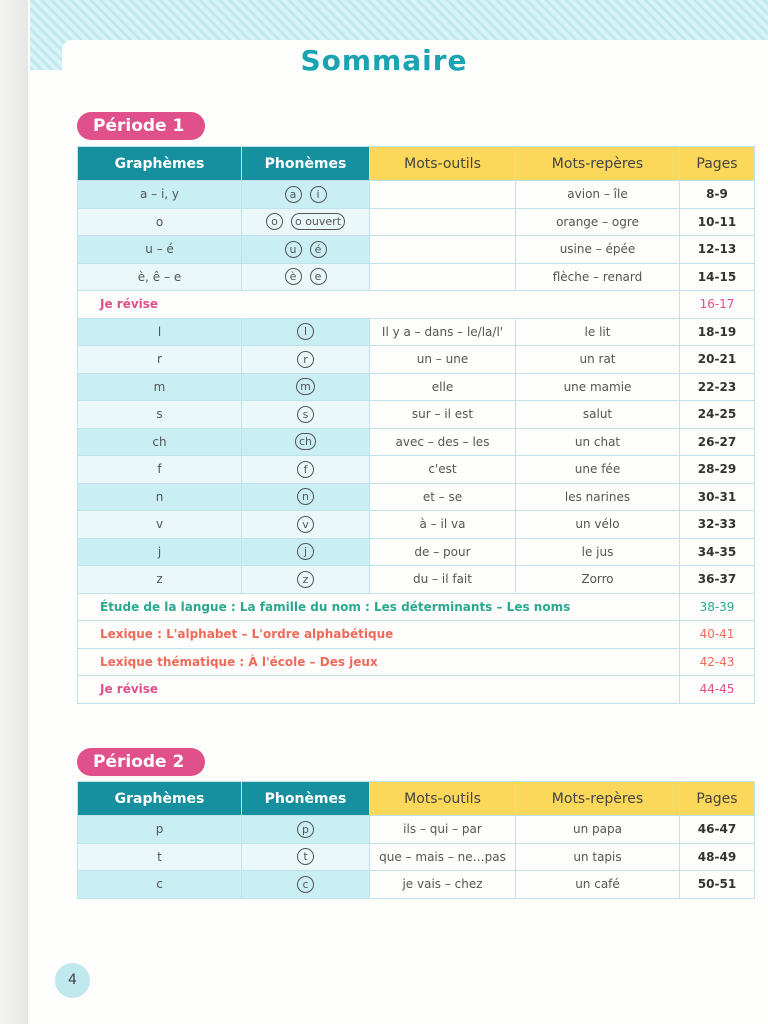 The image size is (768, 1024). Describe the element at coordinates (597, 249) in the screenshot. I see `mots-reperes: usine – épée` at that location.